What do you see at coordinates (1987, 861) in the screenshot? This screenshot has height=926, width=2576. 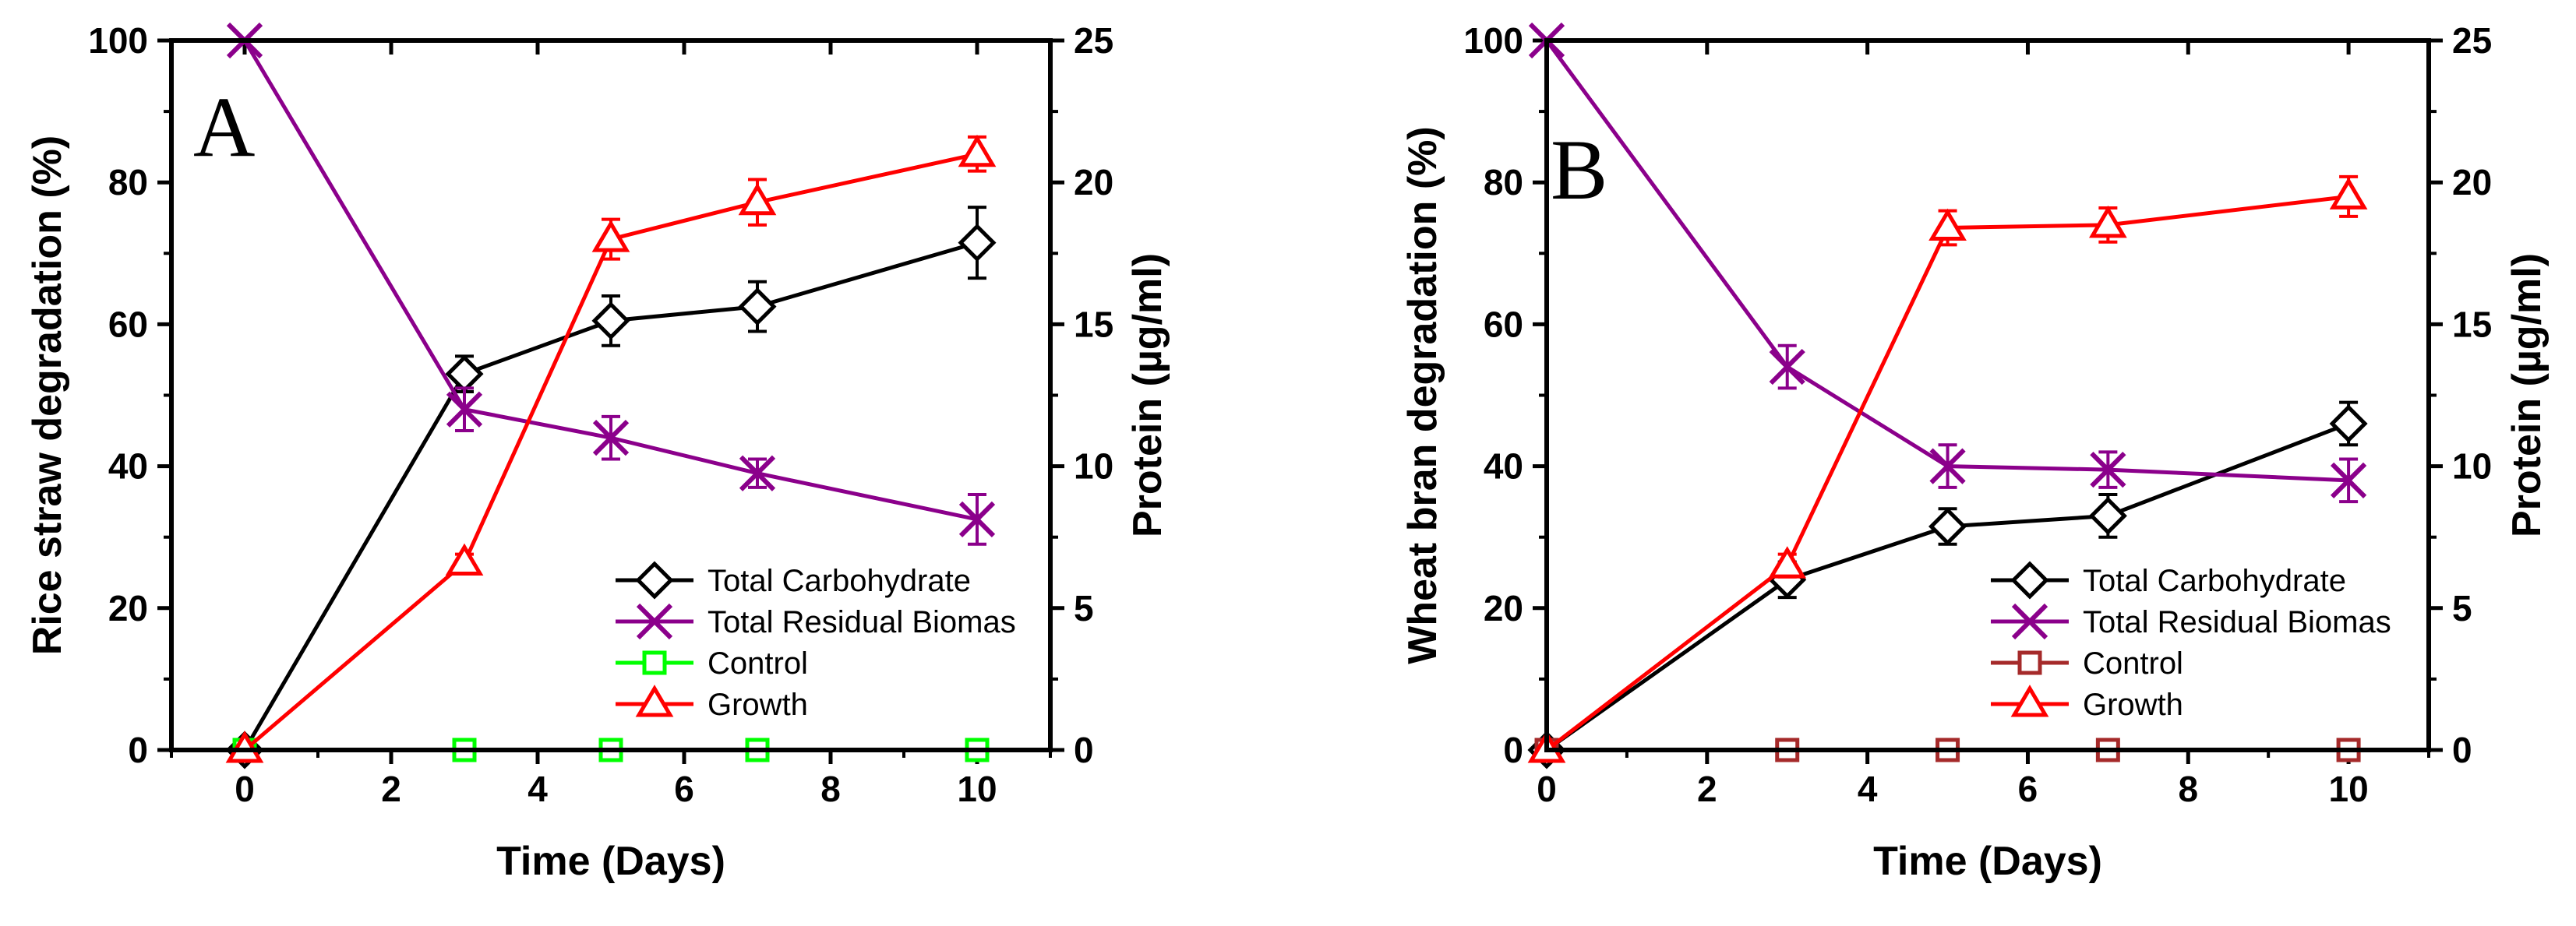 I see `x-axis-title: Time (Days)` at bounding box center [1987, 861].